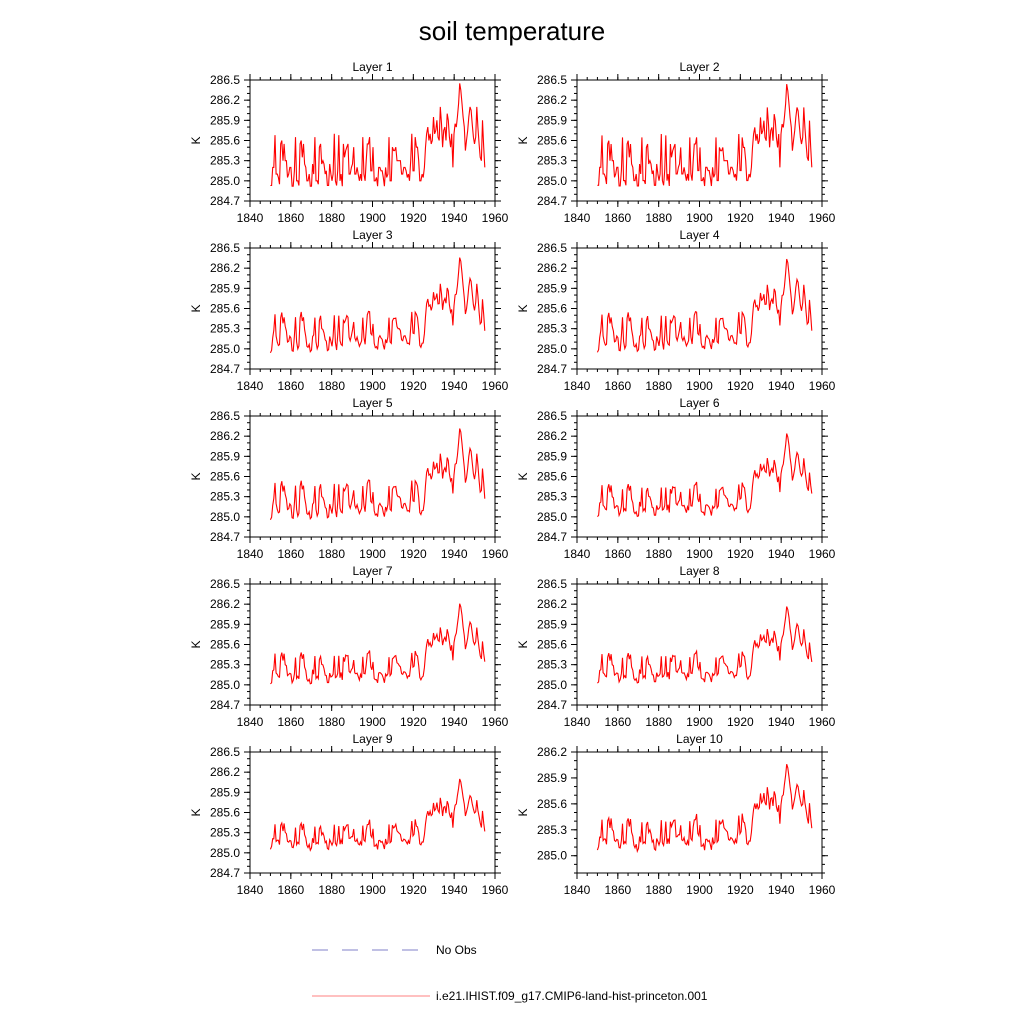 This screenshot has height=1024, width=1024. Describe the element at coordinates (699, 67) in the screenshot. I see `panel-title: Layer 2` at that location.